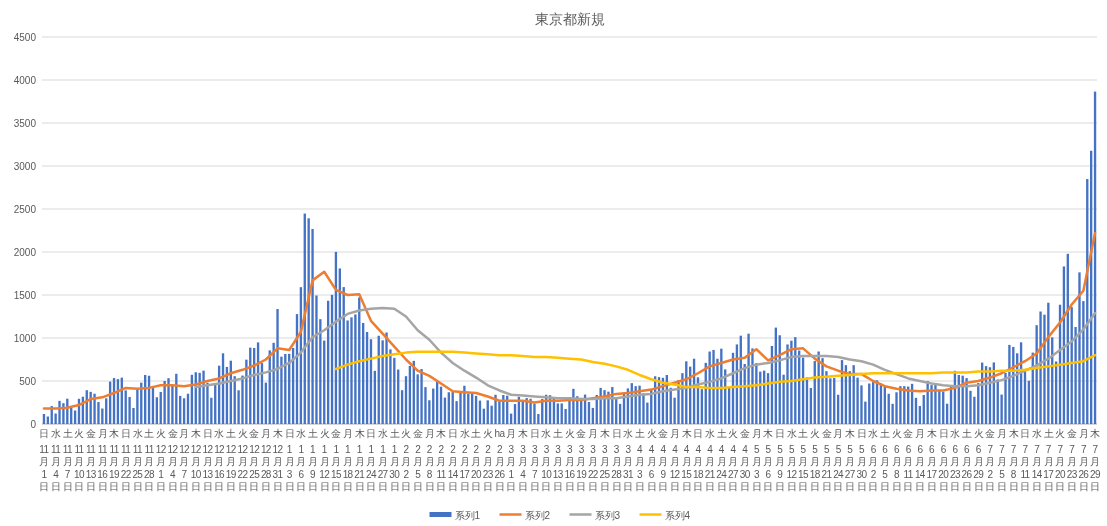 The image size is (1107, 526). I want to click on xtick: 金 5月21日, so click(826, 460).